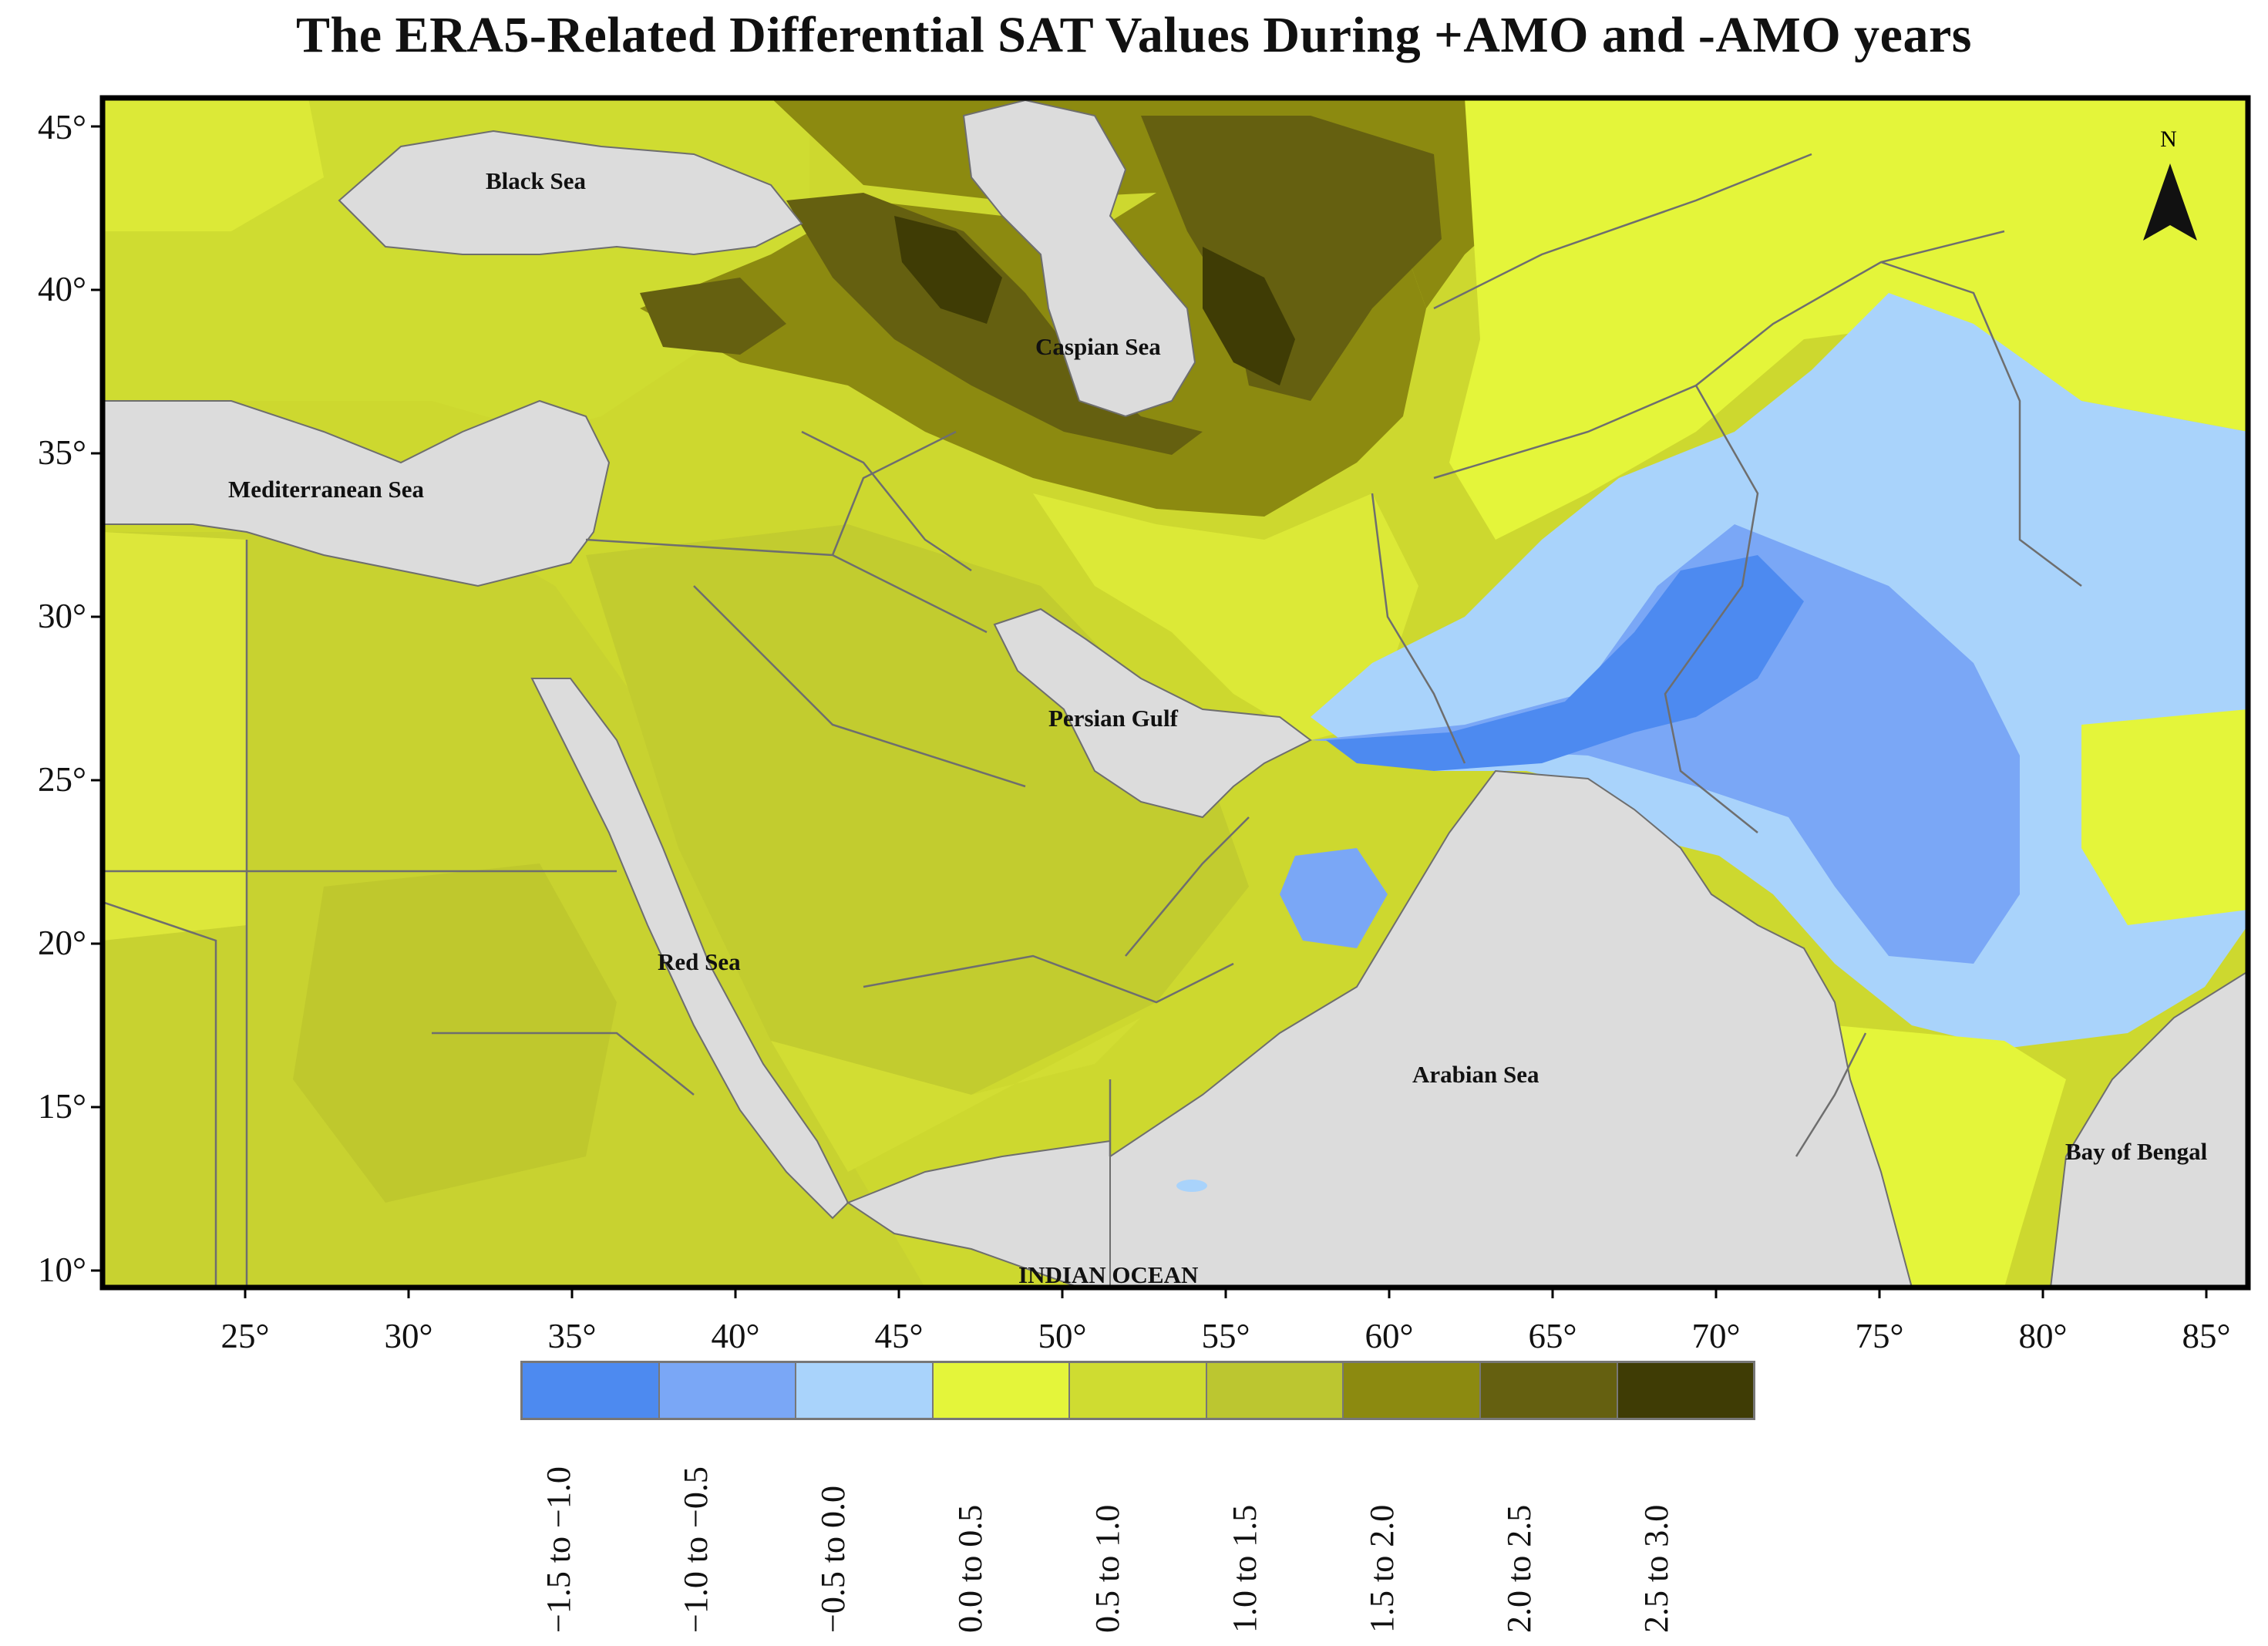 Image resolution: width=2268 pixels, height=1646 pixels. What do you see at coordinates (736, 1336) in the screenshot?
I see `lon-tick-label: 40°` at bounding box center [736, 1336].